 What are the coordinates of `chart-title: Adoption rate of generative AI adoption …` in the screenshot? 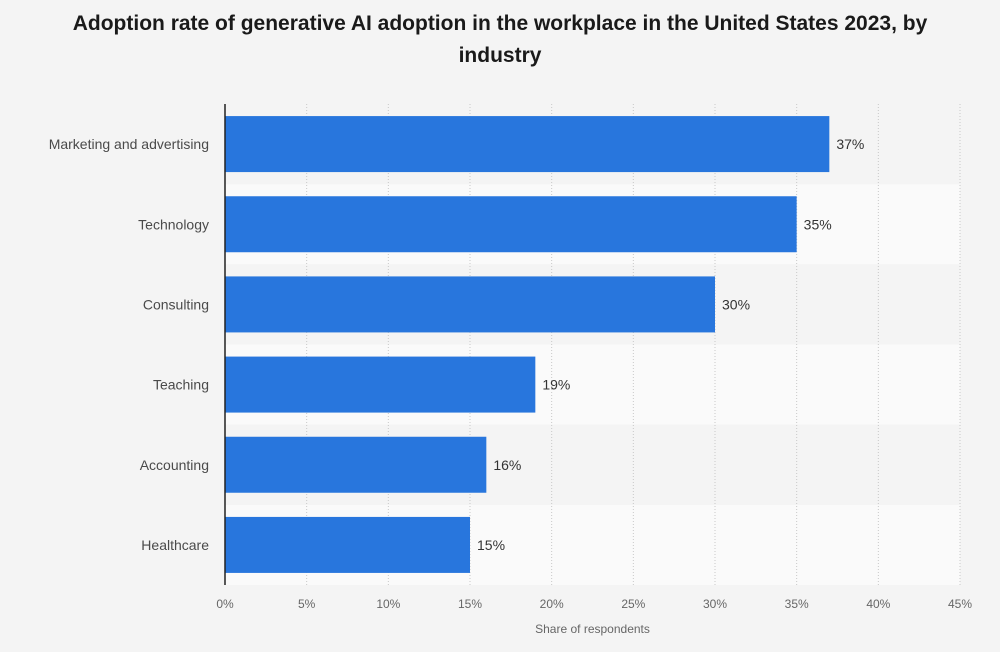 It's located at (500, 39).